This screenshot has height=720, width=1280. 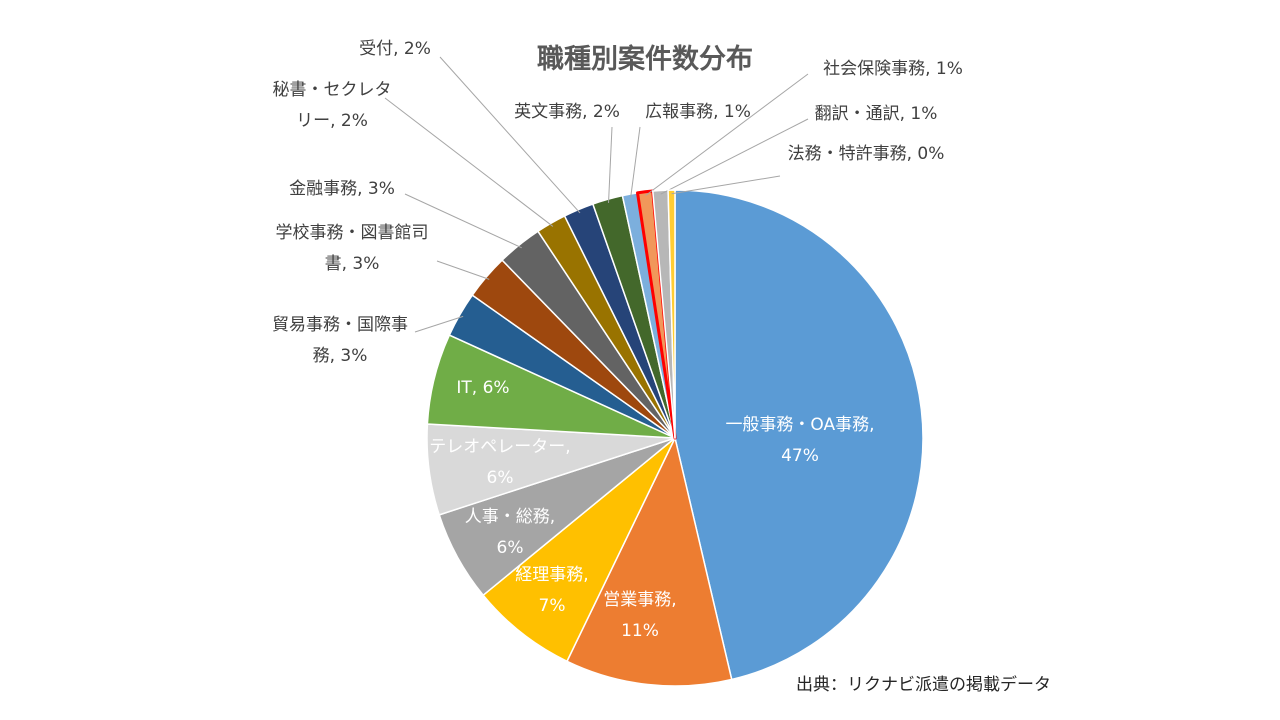 What do you see at coordinates (923, 685) in the screenshot?
I see `source-note: 出典：リクナビ派遣の掲載データ` at bounding box center [923, 685].